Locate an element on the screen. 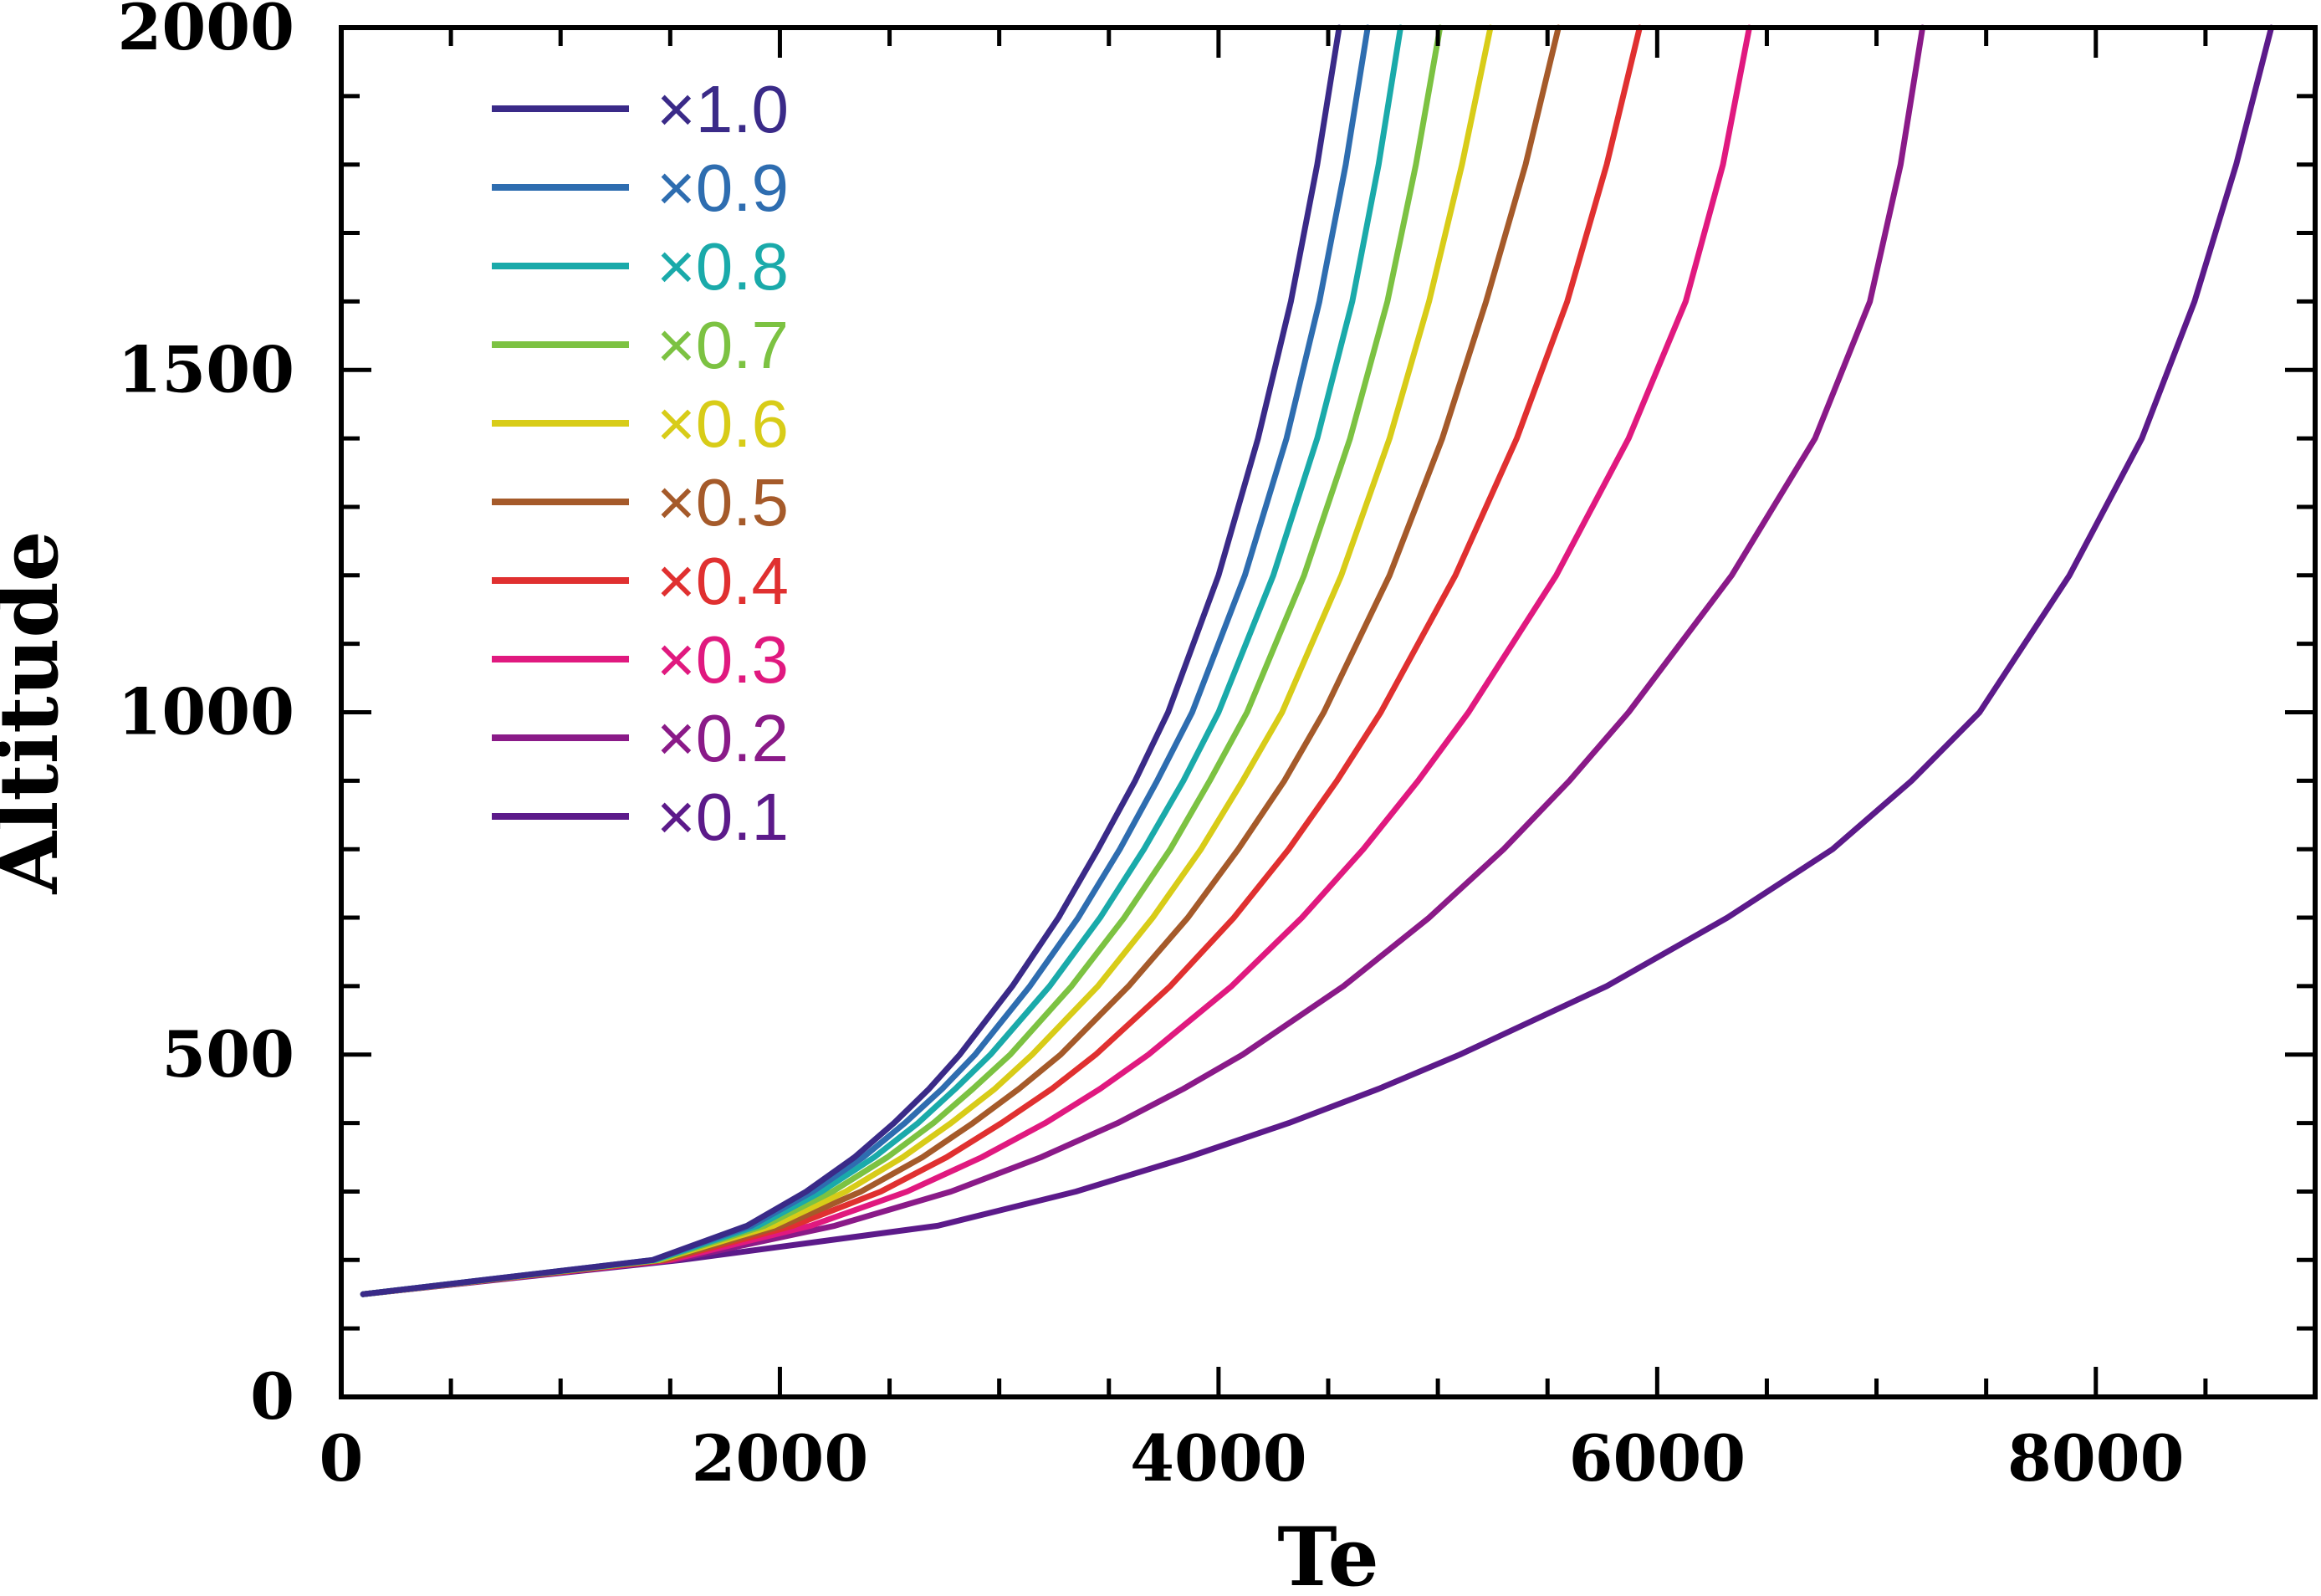 The height and width of the screenshot is (1596, 2321). x-tick-label: 8000 is located at coordinates (2096, 1459).